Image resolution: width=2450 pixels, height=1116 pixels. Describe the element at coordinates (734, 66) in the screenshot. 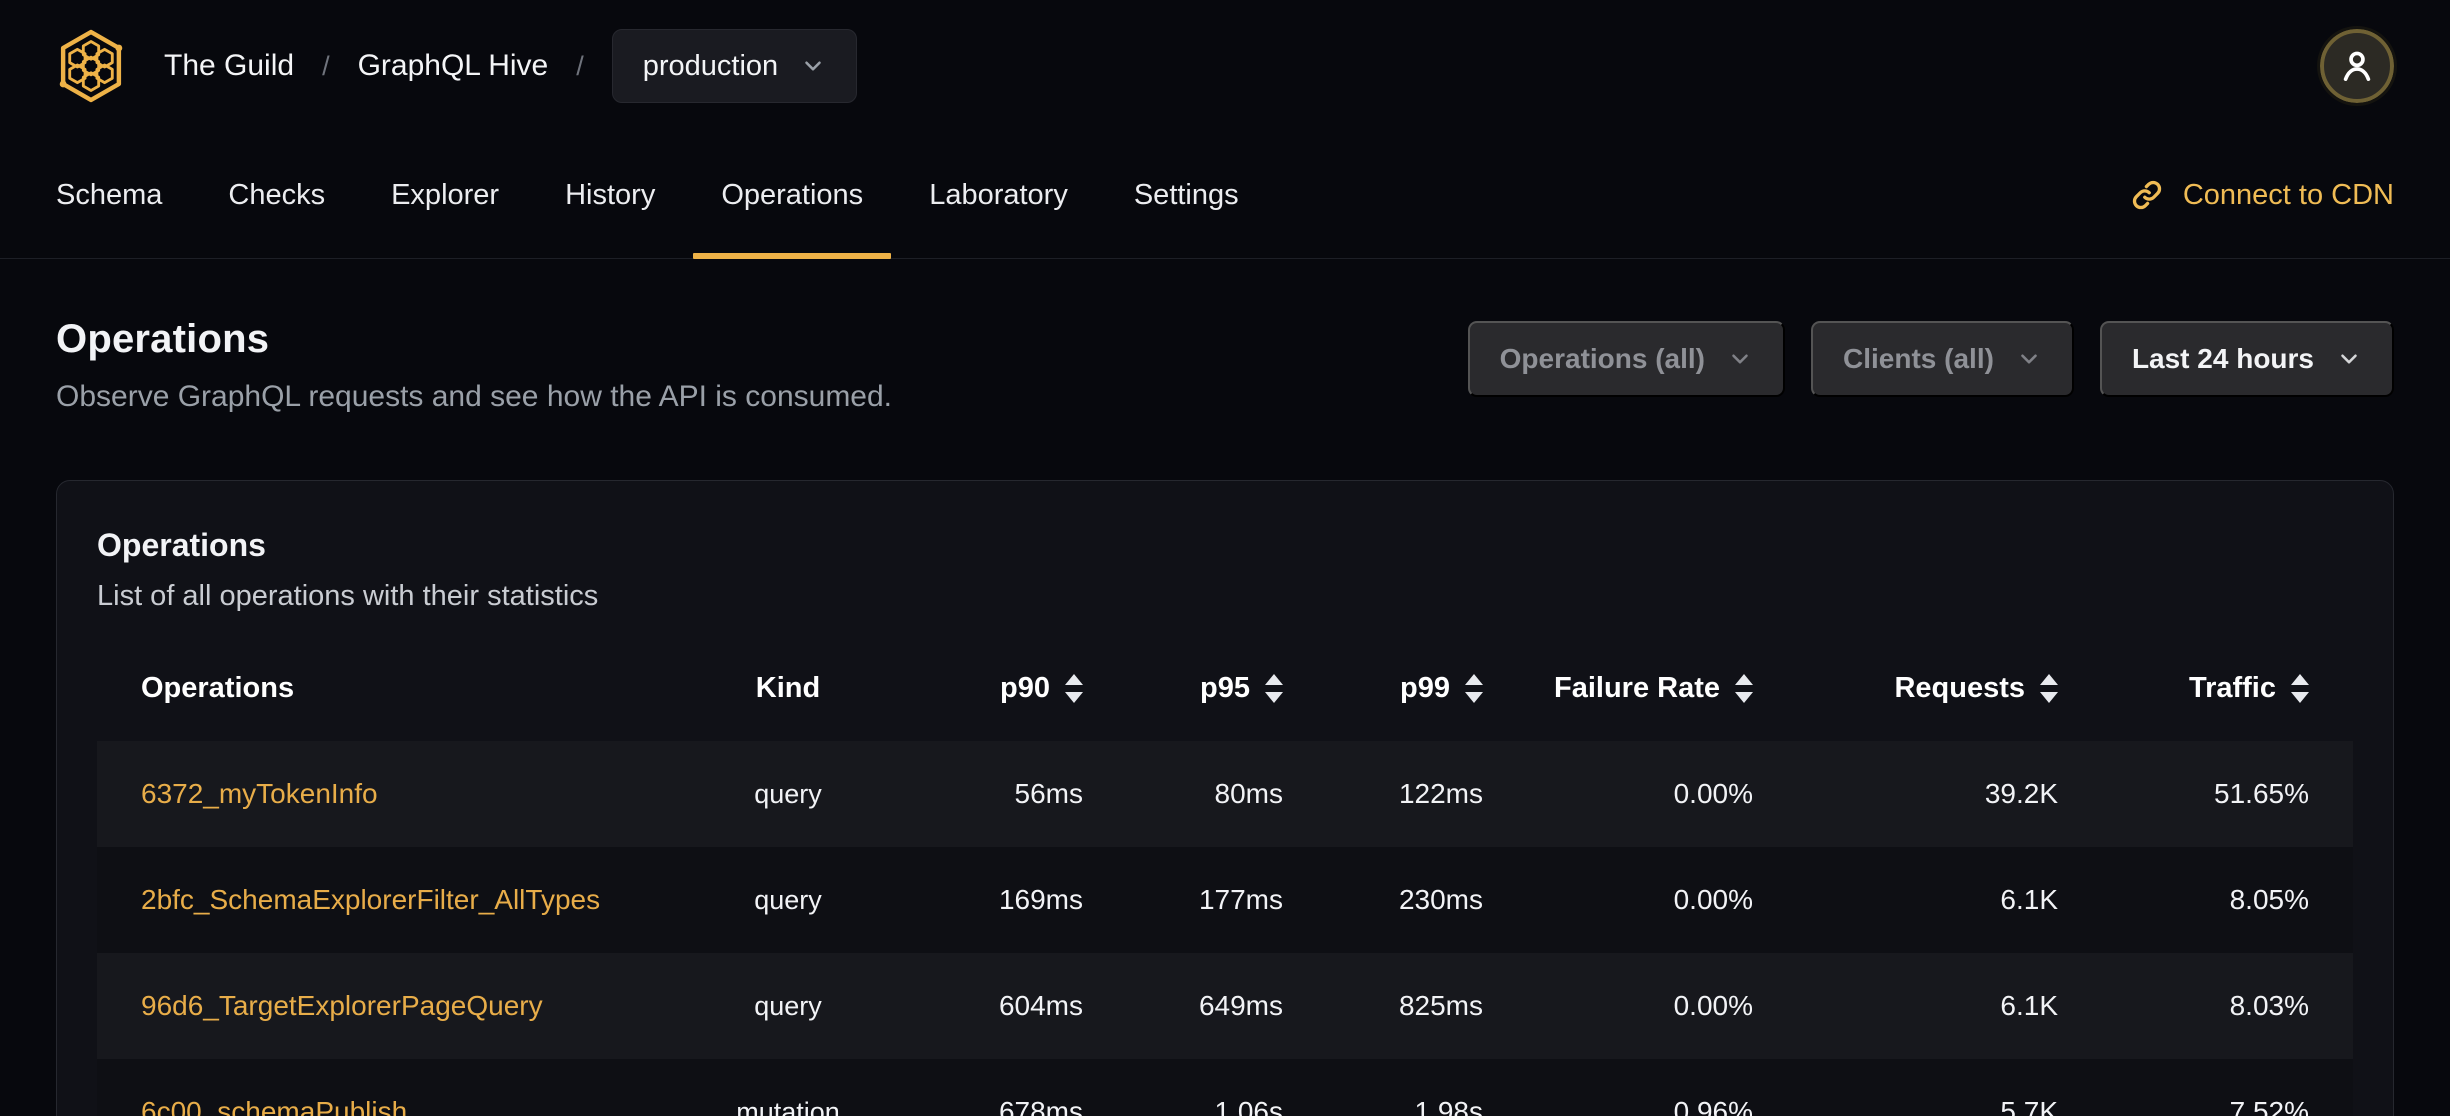

I see `target-selector-button: production` at that location.